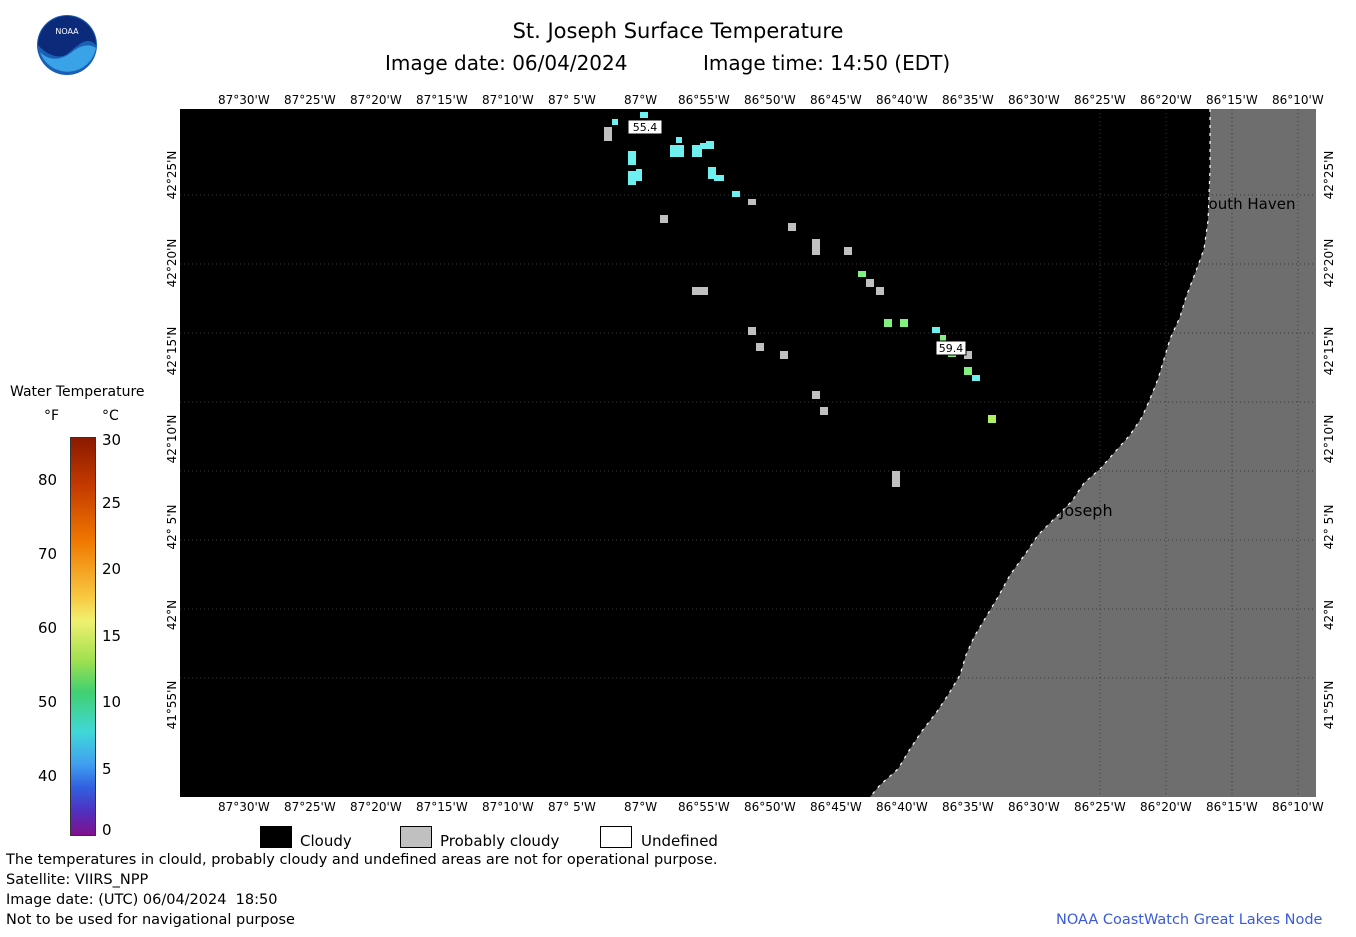 This screenshot has height=937, width=1356. I want to click on city-marker-st-joseph, so click(1036, 490).